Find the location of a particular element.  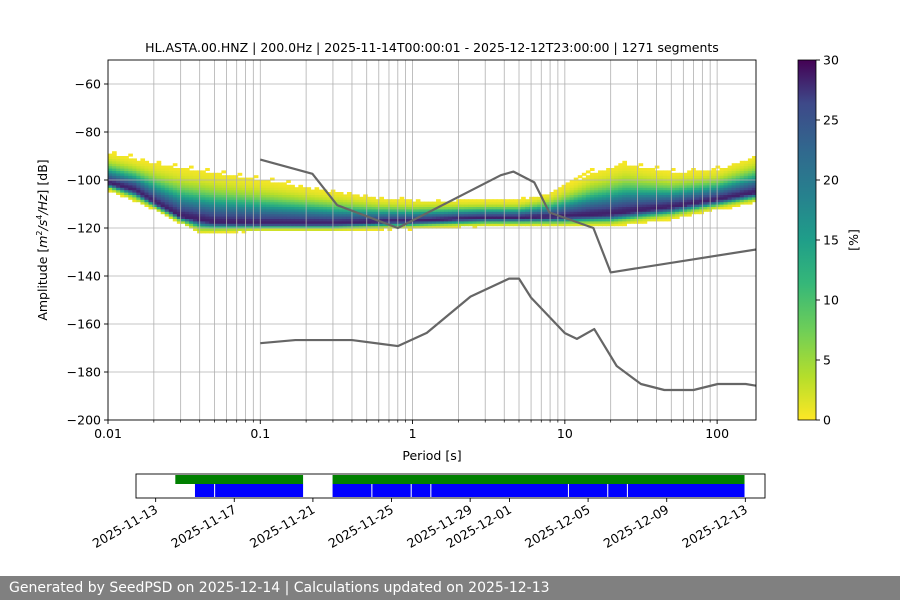

x-tick-label: 100 is located at coordinates (717, 433).